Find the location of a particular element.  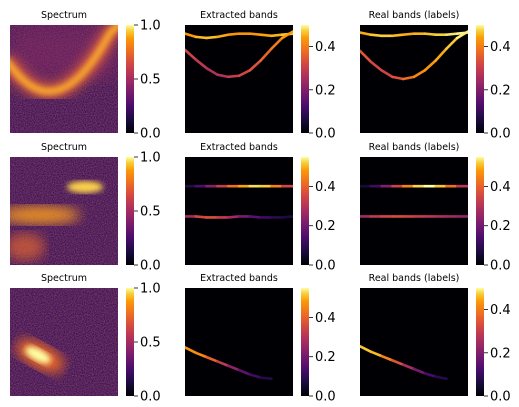

panel-3-1-spectrum: Spectrum 0.0 0.5 1.0 is located at coordinates (85, 339).